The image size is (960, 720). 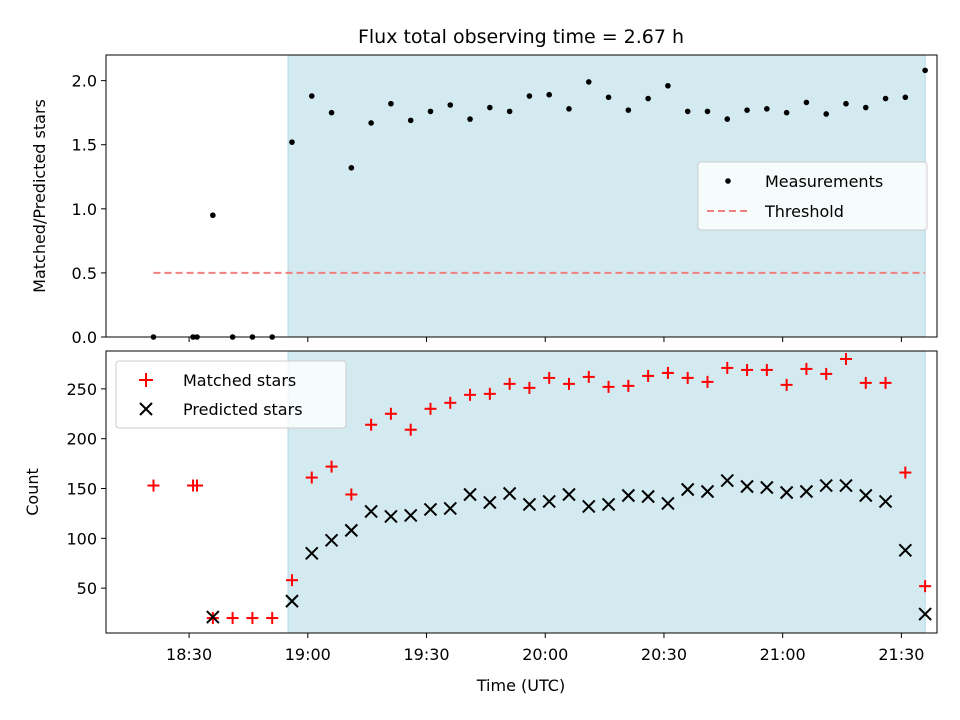 What do you see at coordinates (87, 588) in the screenshot?
I see `count-y-tick-label: 50` at bounding box center [87, 588].